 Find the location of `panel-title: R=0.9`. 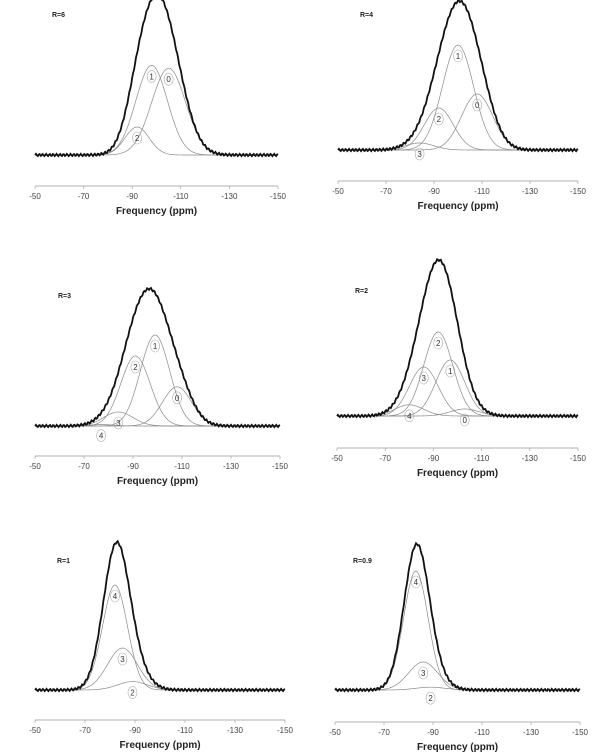

panel-title: R=0.9 is located at coordinates (362, 561).